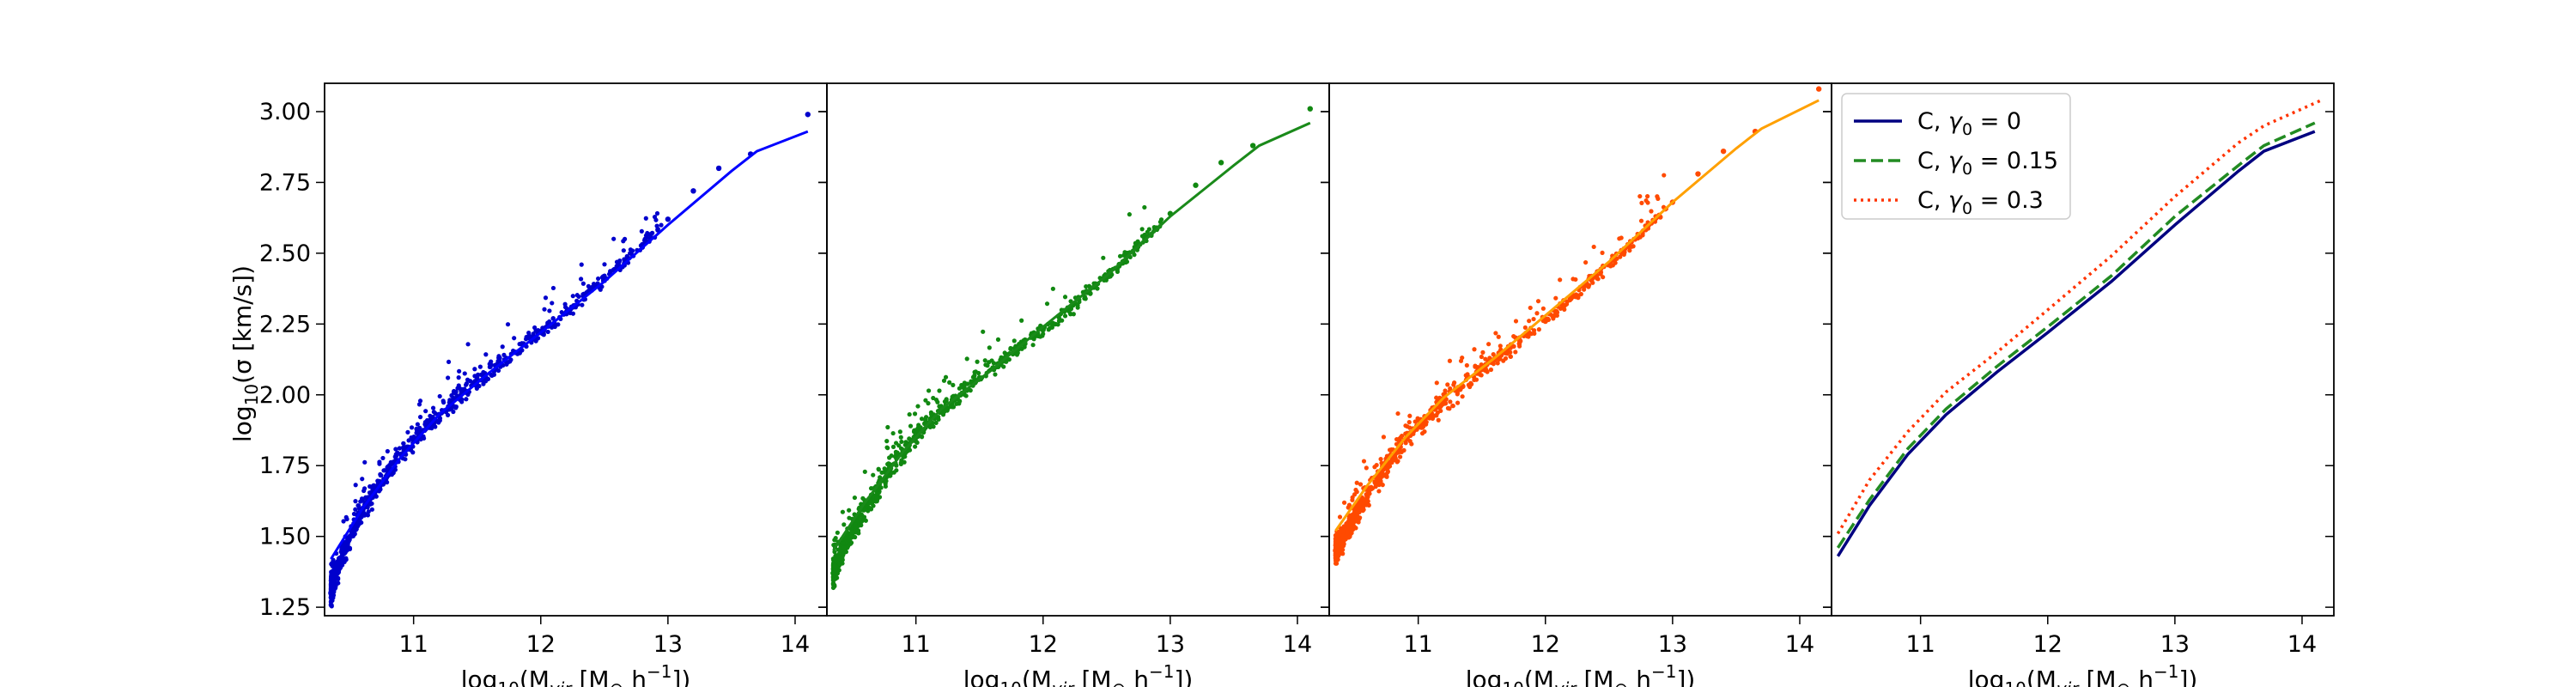 Image resolution: width=2576 pixels, height=687 pixels. Describe the element at coordinates (1043, 644) in the screenshot. I see `x-tick-label: 12` at that location.